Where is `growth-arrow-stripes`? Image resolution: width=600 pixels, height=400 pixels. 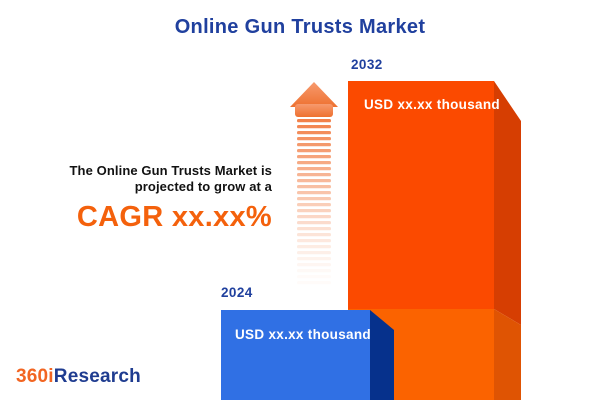 growth-arrow-stripes is located at coordinates (314, 201).